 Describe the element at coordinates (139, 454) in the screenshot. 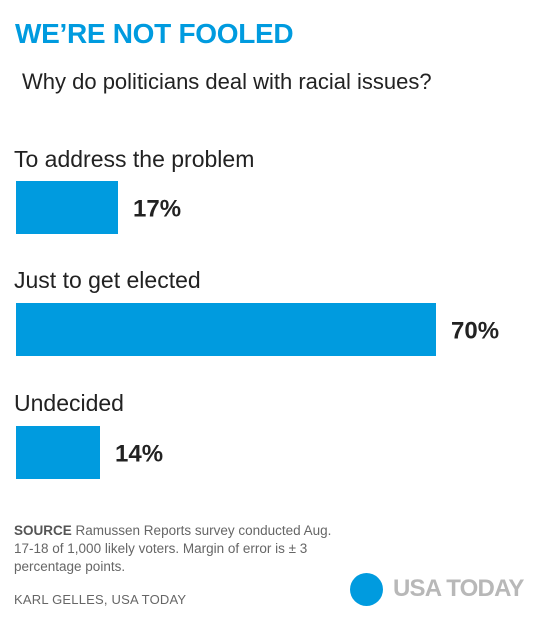

I see `value-label: 14%` at that location.